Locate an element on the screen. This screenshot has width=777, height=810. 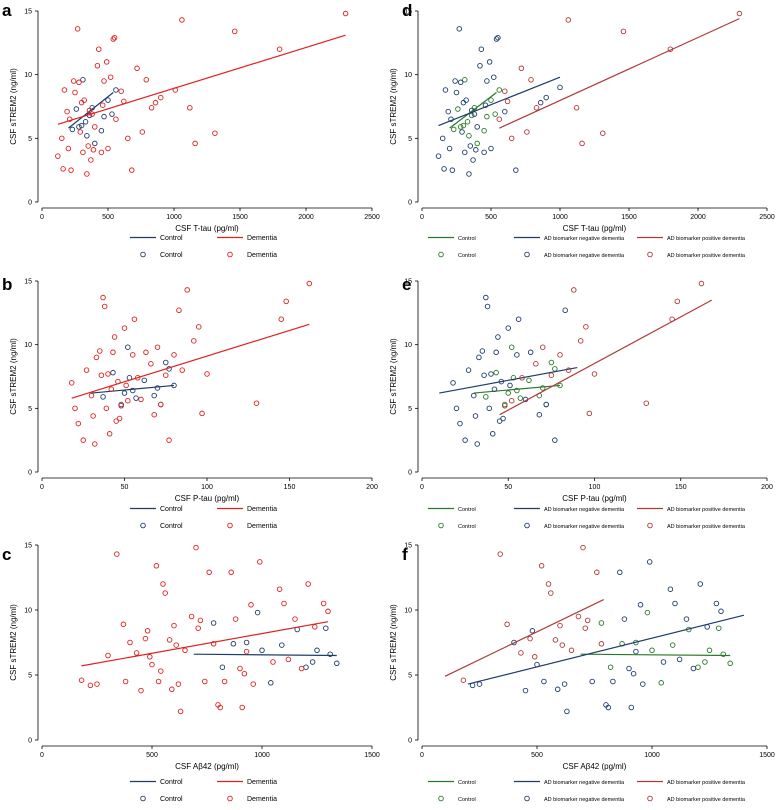
y-tick-label: 0 is located at coordinates (30, 473).